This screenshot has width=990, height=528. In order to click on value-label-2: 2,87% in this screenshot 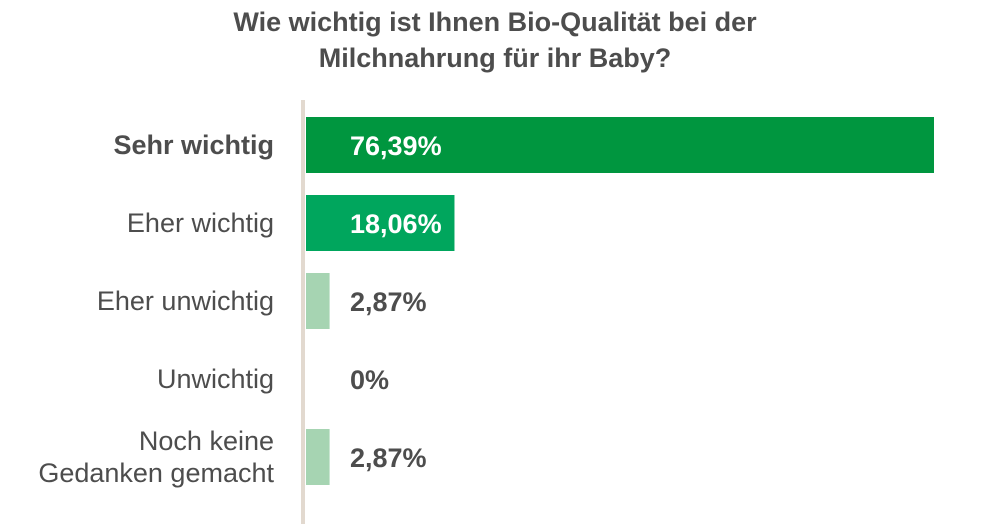, I will do `click(388, 302)`.